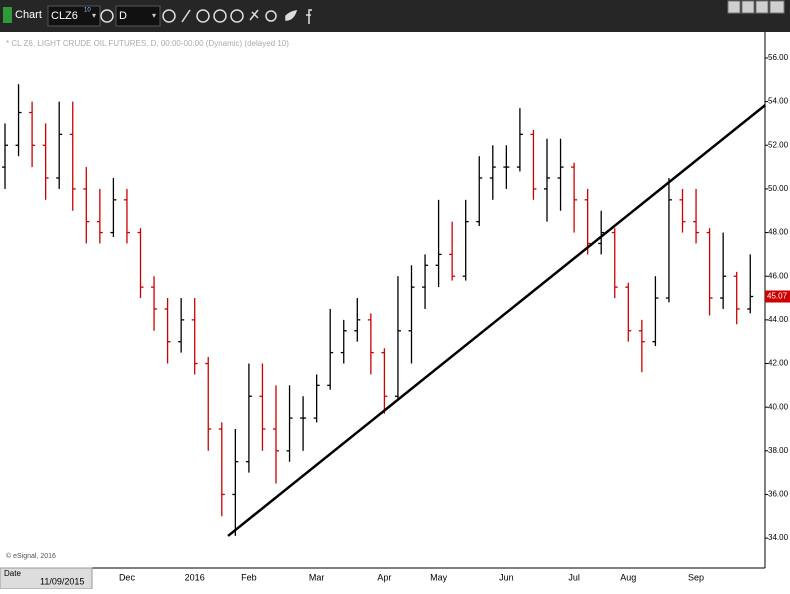 The height and width of the screenshot is (594, 790). Describe the element at coordinates (384, 577) in the screenshot. I see `x-tick-label: Apr` at that location.